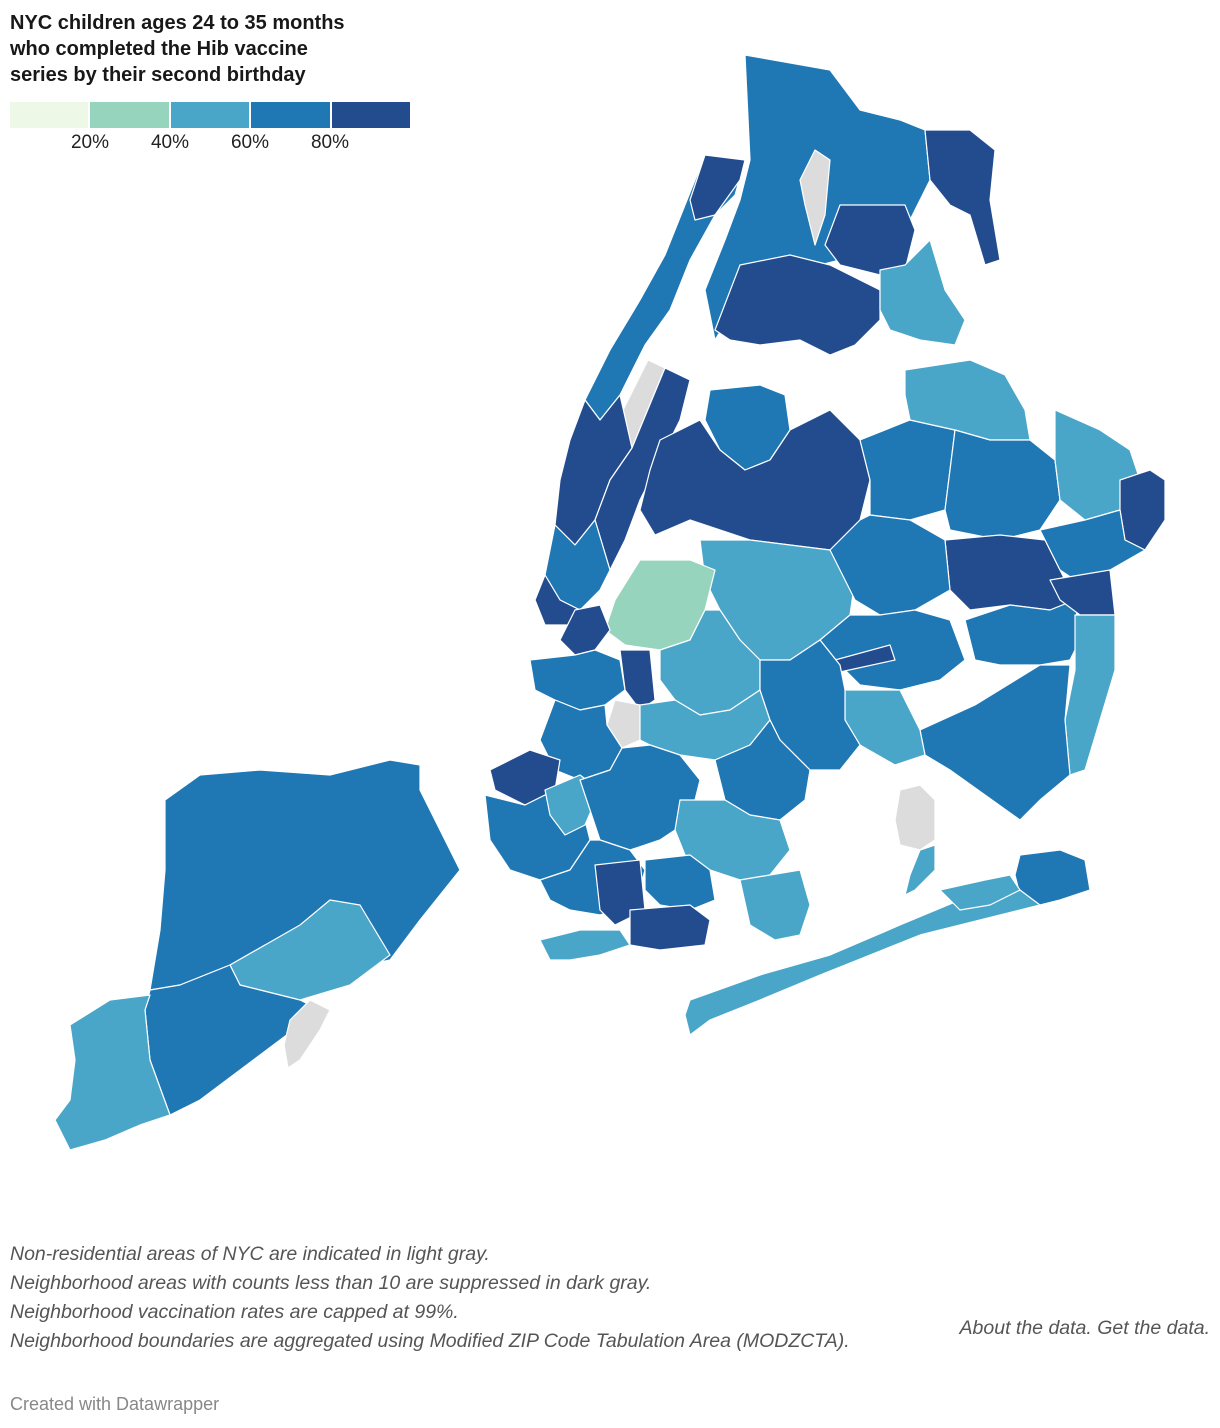  Describe the element at coordinates (642, 469) in the screenshot. I see `manhattan-upper-east` at that location.